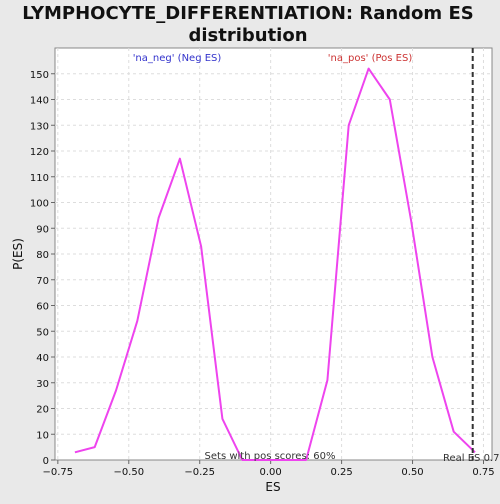  What do you see at coordinates (39, 152) in the screenshot?
I see `y-tick-label: 120` at bounding box center [39, 152].